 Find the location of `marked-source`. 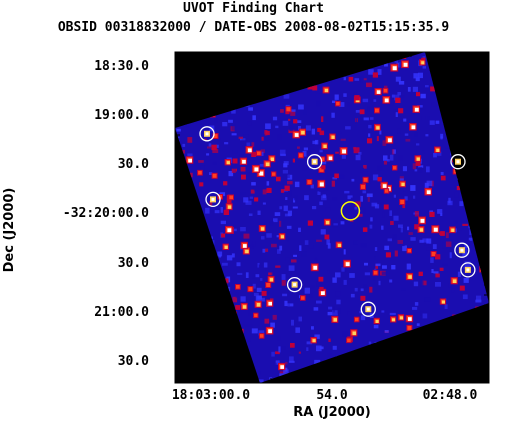

marked-source is located at coordinates (467, 269).